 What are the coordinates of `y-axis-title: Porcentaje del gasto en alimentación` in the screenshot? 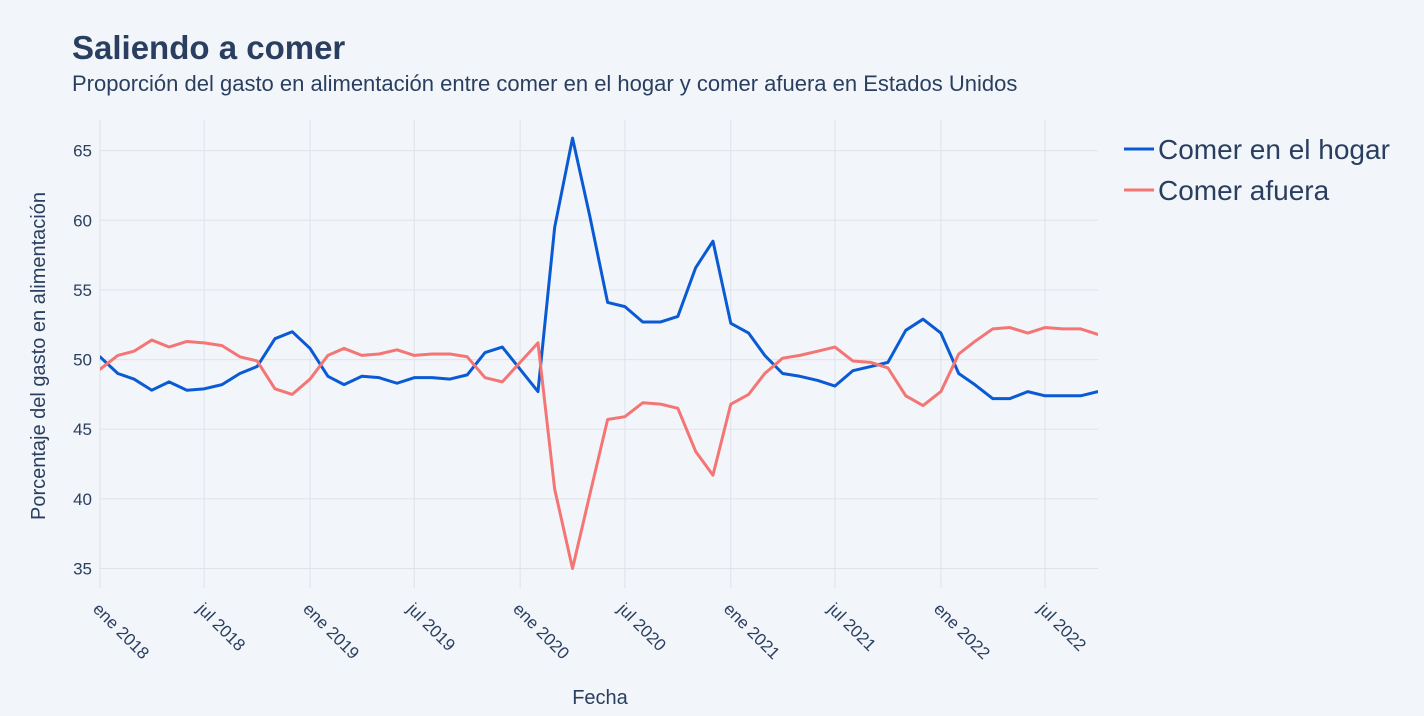 It's located at (39, 356).